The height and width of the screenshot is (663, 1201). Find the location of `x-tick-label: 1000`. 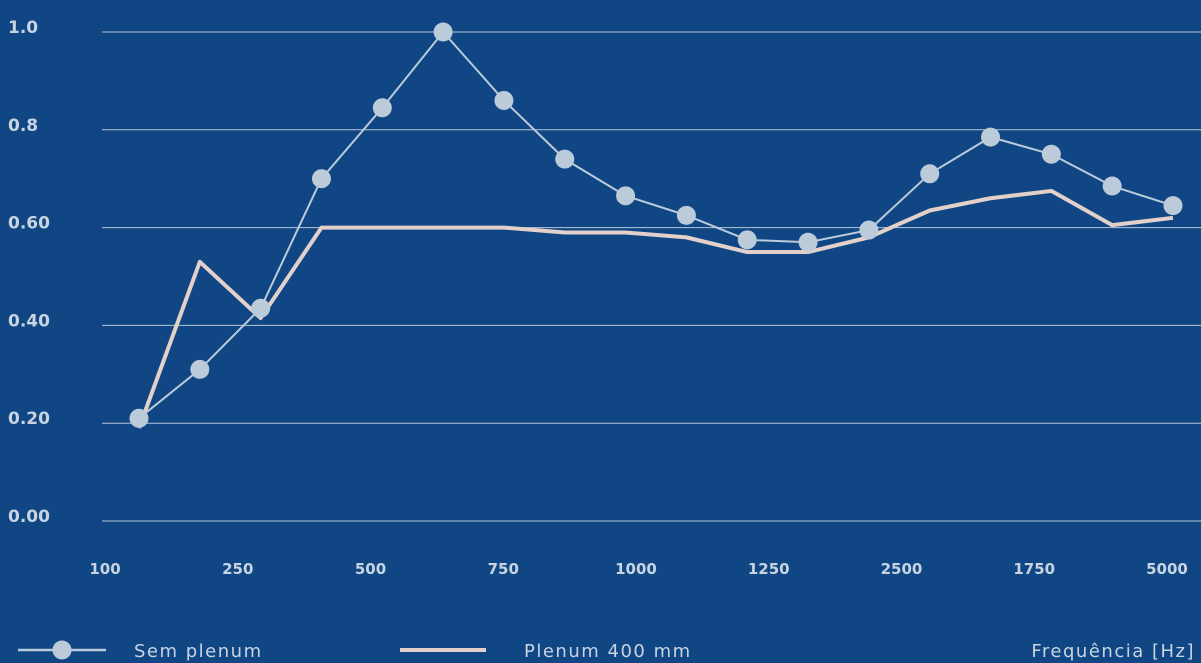

x-tick-label: 1000 is located at coordinates (636, 569).